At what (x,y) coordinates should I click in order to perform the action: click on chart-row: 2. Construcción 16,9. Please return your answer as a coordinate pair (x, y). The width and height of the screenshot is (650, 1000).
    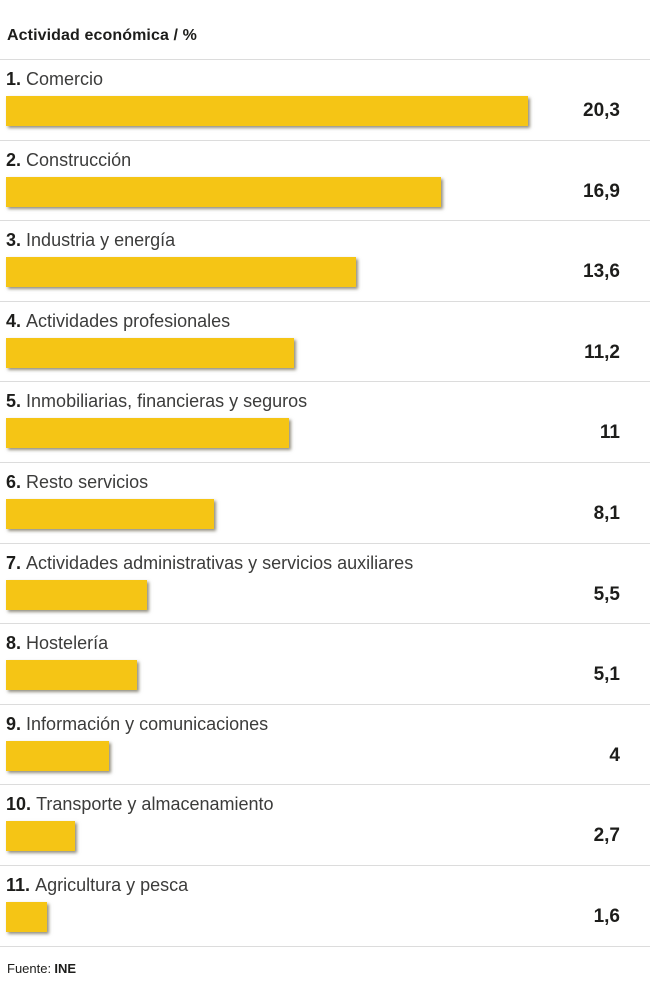
    Looking at the image, I should click on (325, 181).